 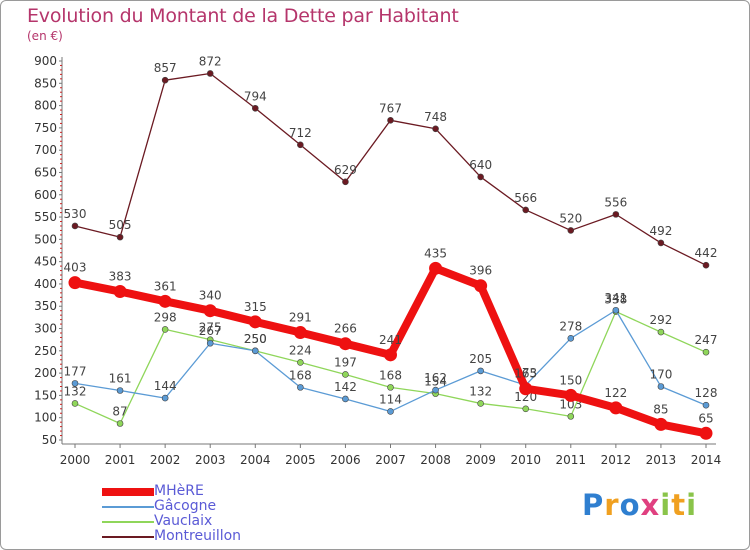 What do you see at coordinates (255, 307) in the screenshot?
I see `data-label-mh-re: 315` at bounding box center [255, 307].